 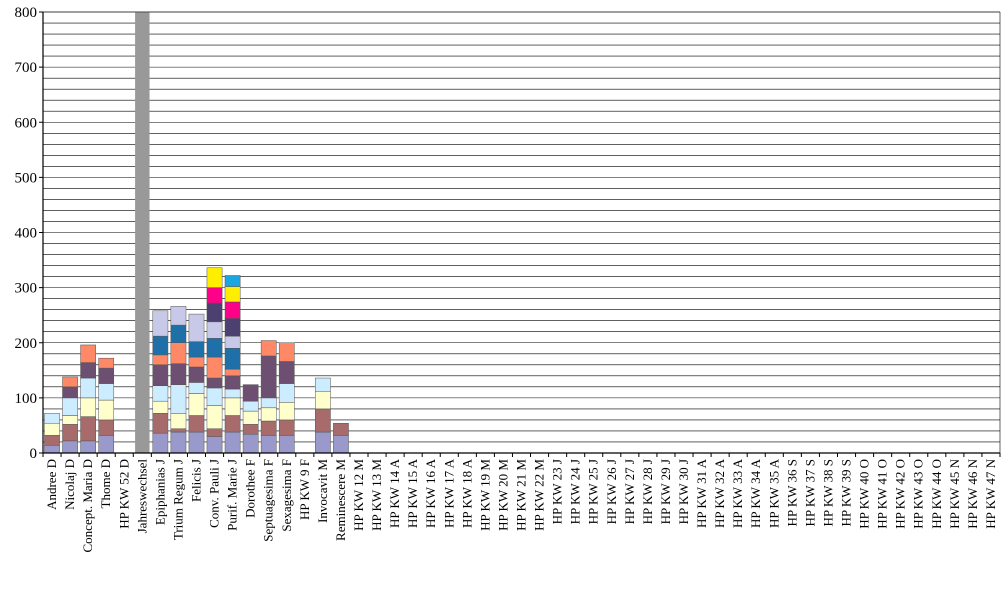 What do you see at coordinates (972, 493) in the screenshot?
I see `x-tick-label: HP KW 46 N` at bounding box center [972, 493].